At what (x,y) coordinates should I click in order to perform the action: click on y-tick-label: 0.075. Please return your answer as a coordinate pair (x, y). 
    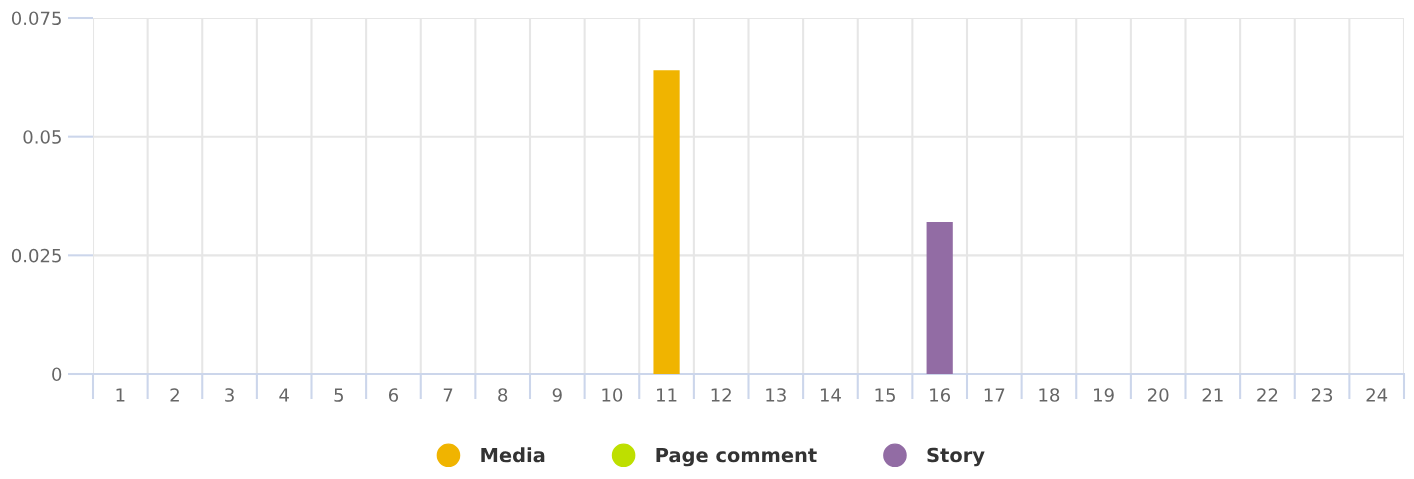
    Looking at the image, I should click on (36, 18).